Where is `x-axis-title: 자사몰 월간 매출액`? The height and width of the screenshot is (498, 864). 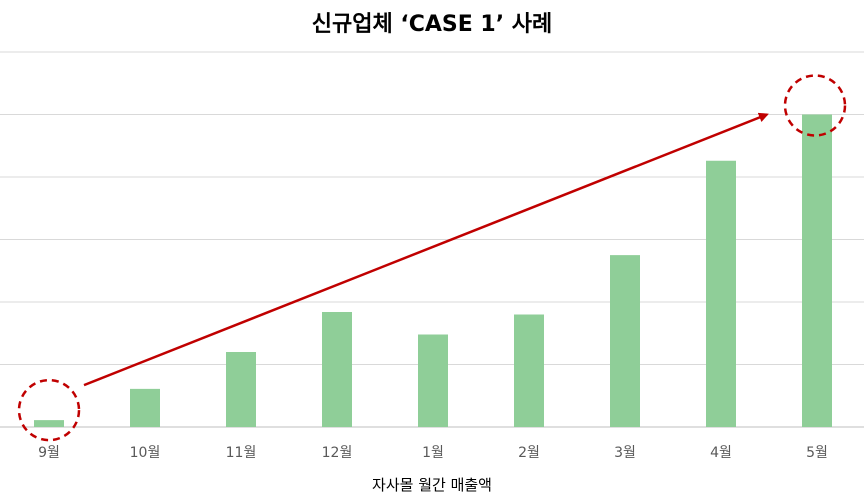 x-axis-title: 자사몰 월간 매출액 is located at coordinates (432, 485).